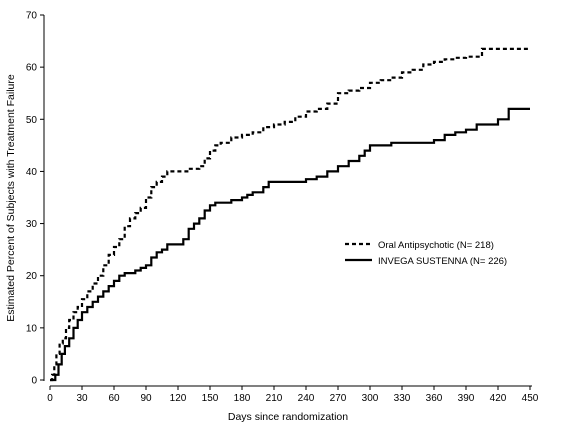 This screenshot has height=427, width=562. I want to click on x-tick-label: 360, so click(434, 398).